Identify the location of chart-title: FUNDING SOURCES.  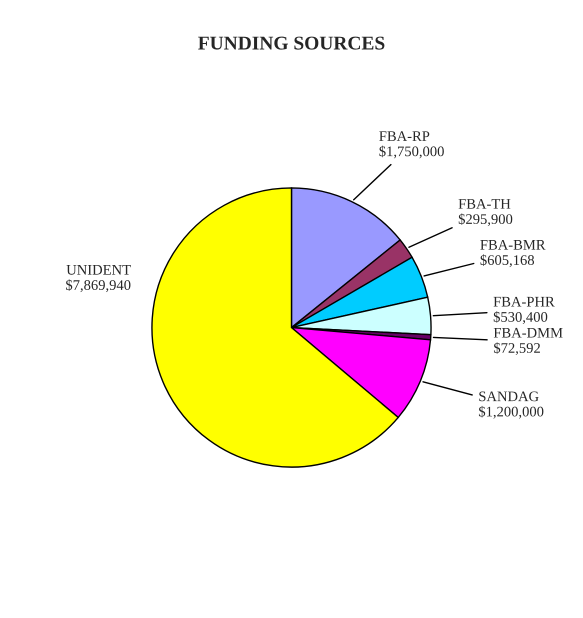
(291, 43).